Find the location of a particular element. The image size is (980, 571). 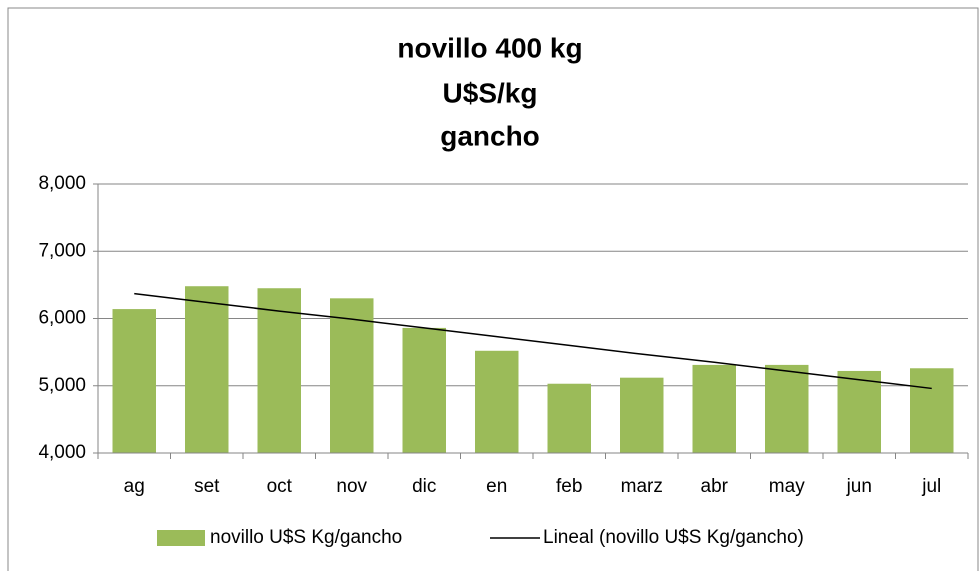

chart-title: U$S/kg is located at coordinates (490, 92).